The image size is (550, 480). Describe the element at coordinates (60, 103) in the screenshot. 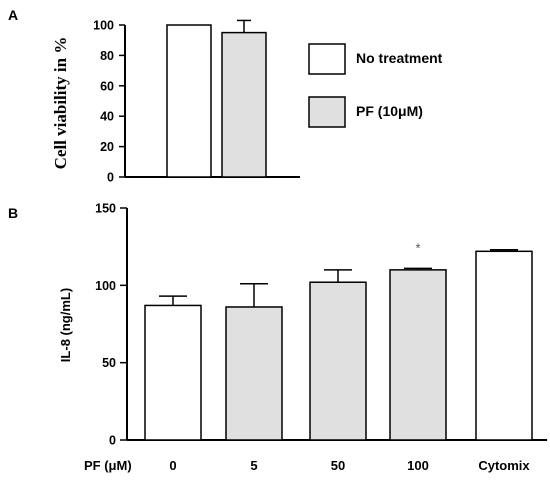

I see `panel-a-y-axis-label: Cell viability in %` at that location.